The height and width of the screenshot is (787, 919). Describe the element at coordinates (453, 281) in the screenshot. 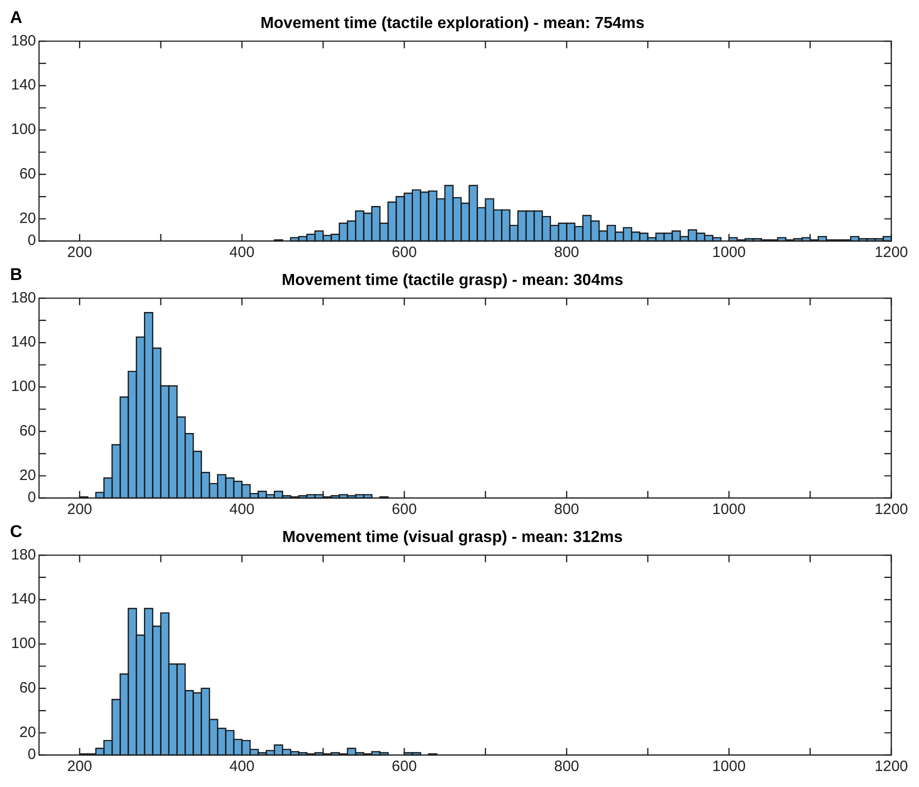

I see `chart-title: Movement time (tactile grasp) - mean: 304ms` at that location.